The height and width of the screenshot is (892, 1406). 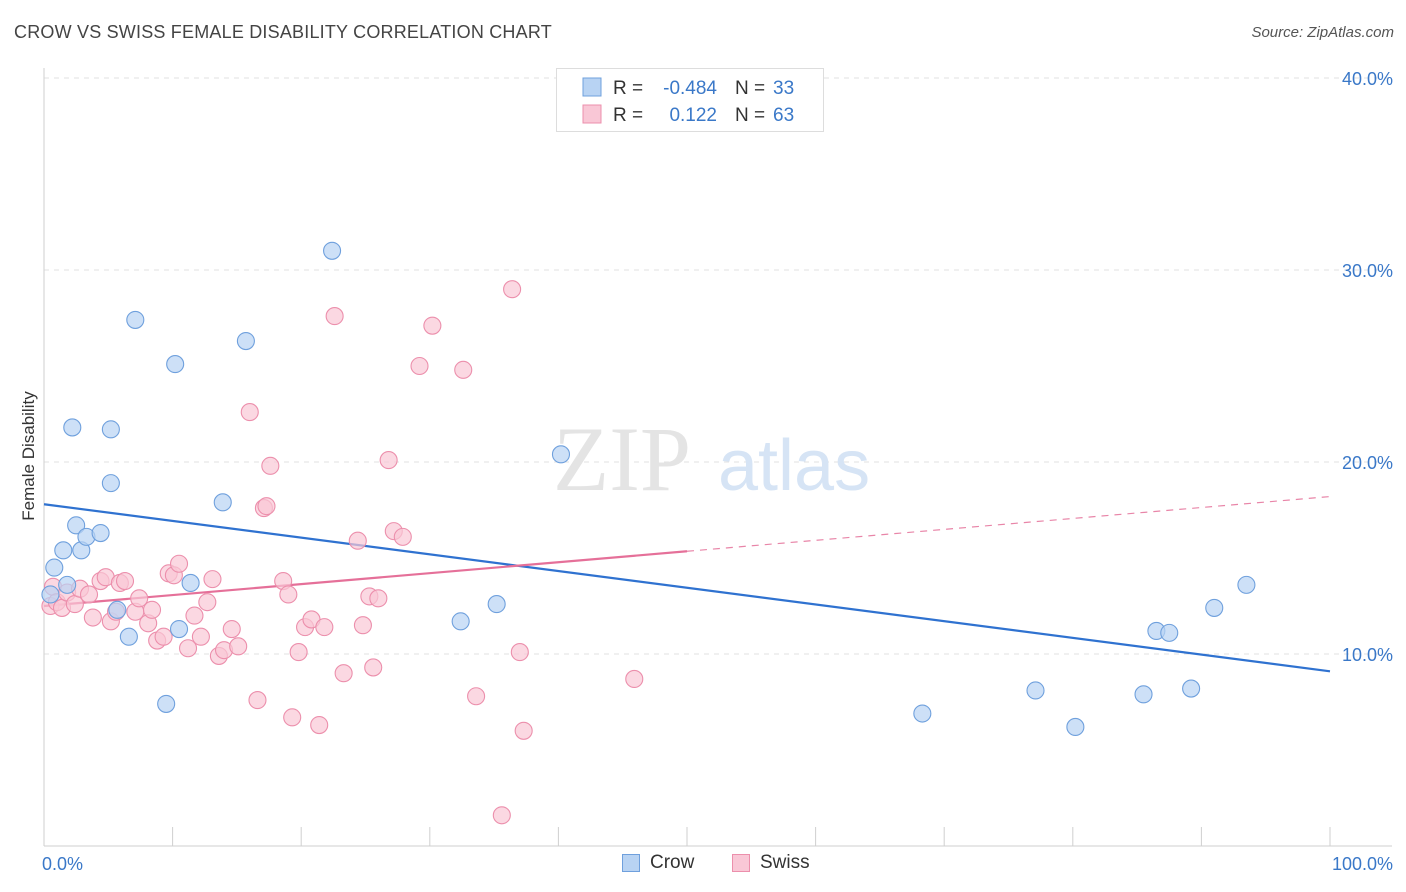 I want to click on legend-crow-n-label: N =, so click(x=750, y=88).